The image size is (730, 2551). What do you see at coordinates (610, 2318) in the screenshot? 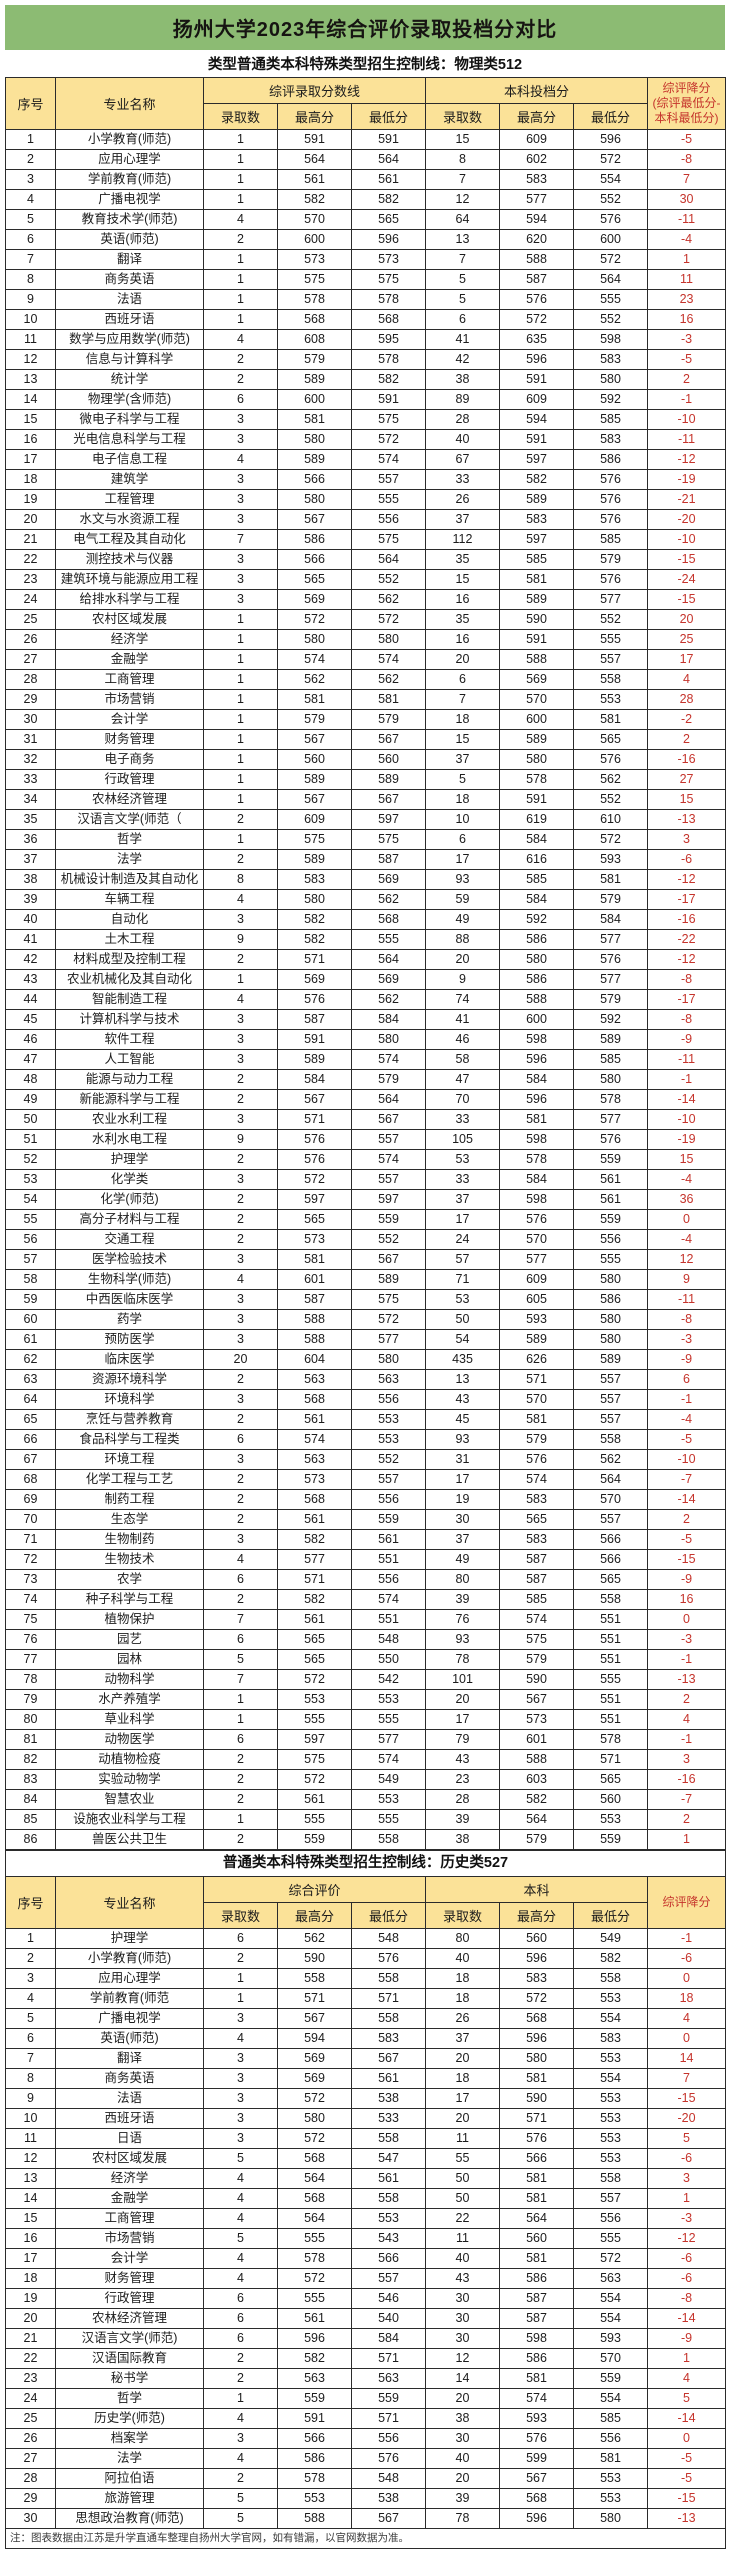
I see `score-cell: 554` at bounding box center [610, 2318].